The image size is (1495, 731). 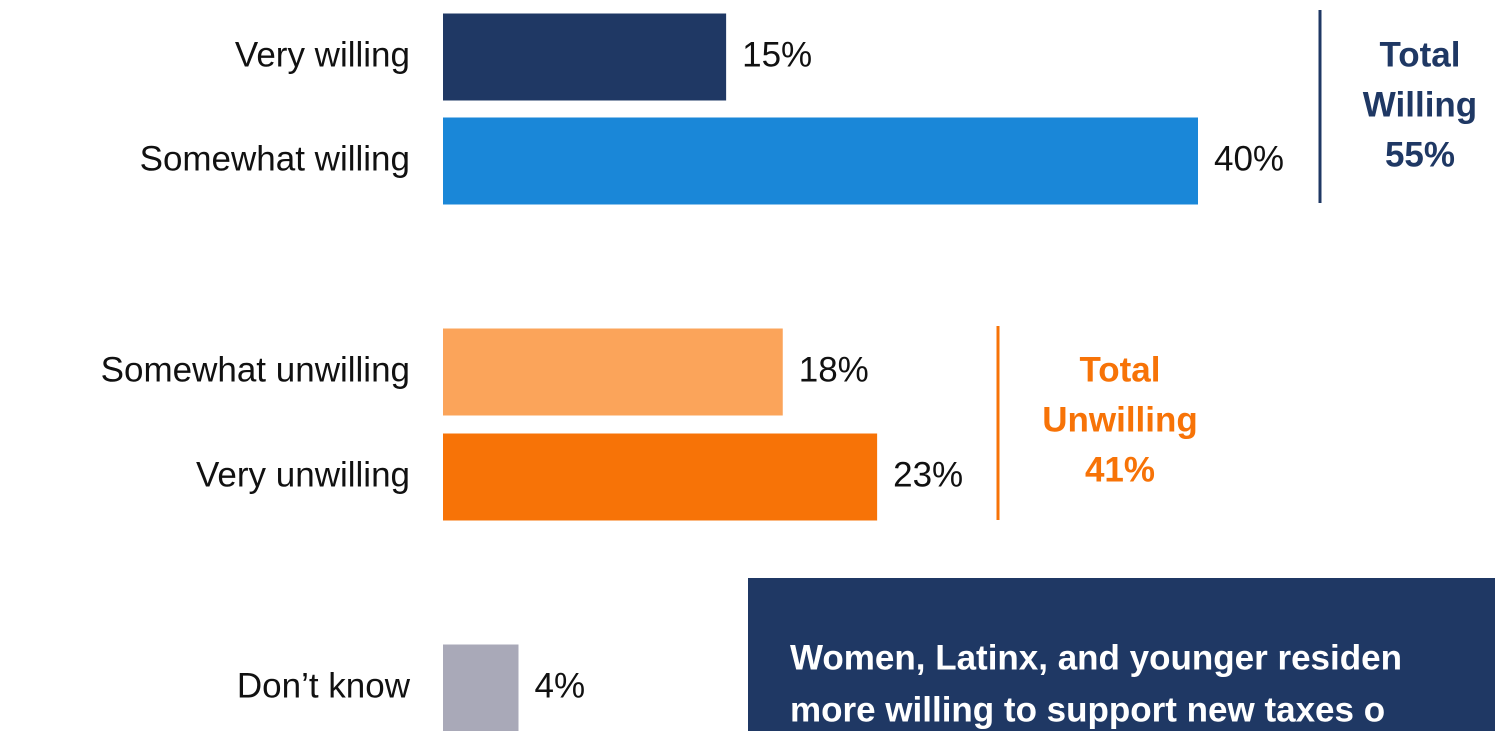 I want to click on value-label: 23%, so click(x=928, y=474).